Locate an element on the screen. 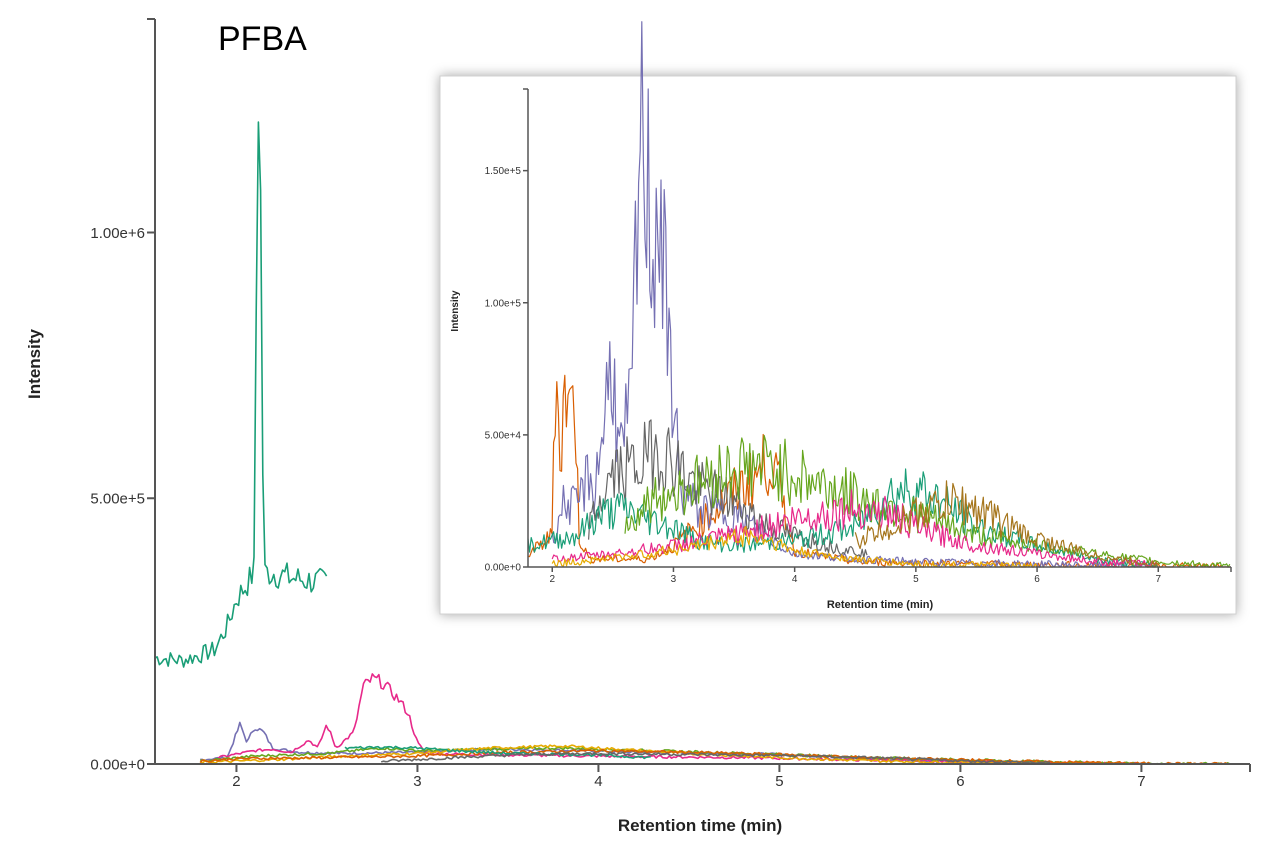 This screenshot has width=1280, height=858. inset-x-tick-label-6: 6 is located at coordinates (1037, 579).